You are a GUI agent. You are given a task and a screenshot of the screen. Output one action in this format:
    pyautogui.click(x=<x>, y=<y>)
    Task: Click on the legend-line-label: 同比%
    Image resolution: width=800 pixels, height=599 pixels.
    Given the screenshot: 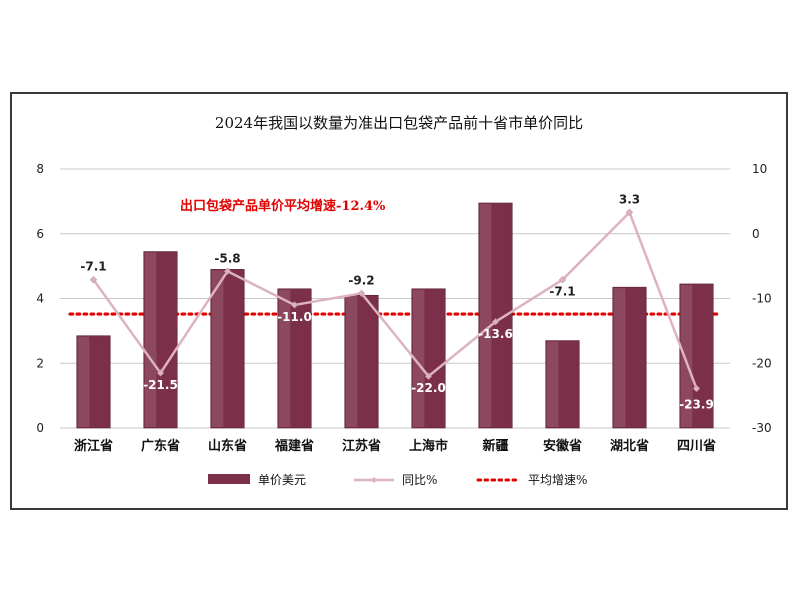 What is the action you would take?
    pyautogui.click(x=419, y=480)
    